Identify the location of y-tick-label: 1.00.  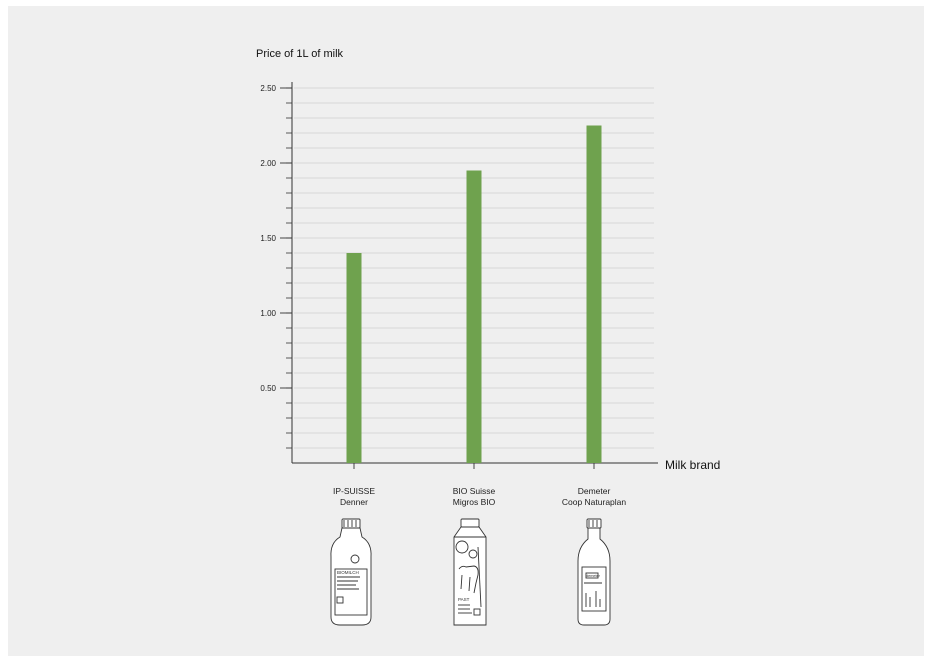
(268, 313).